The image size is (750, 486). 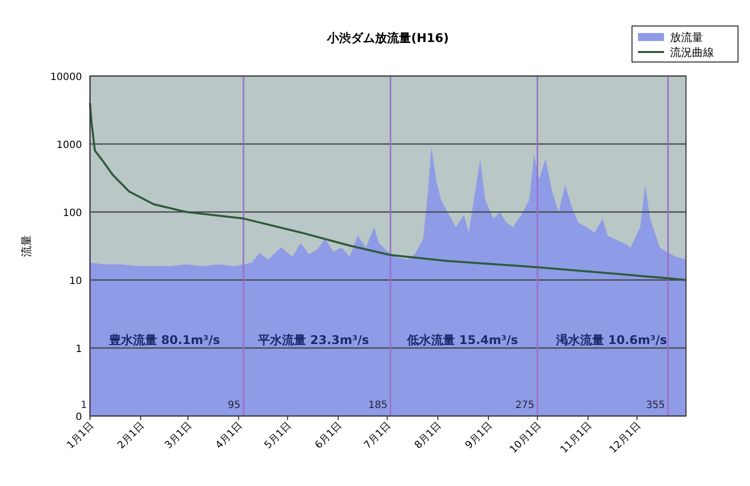 What do you see at coordinates (66, 77) in the screenshot?
I see `y-tick-label: 10000` at bounding box center [66, 77].